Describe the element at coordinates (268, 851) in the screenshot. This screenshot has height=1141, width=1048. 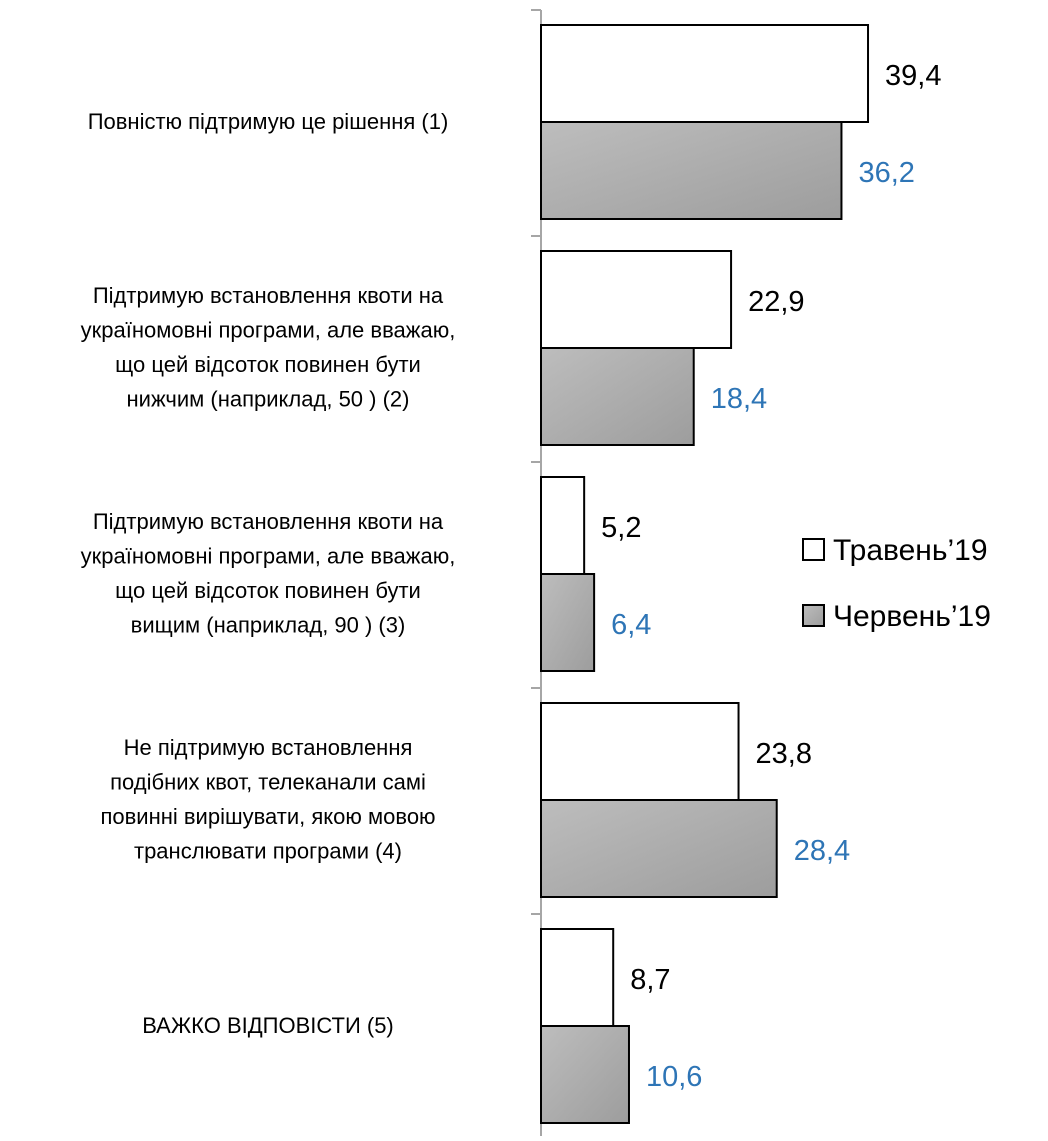
I see `category-label: транслювати програми (4)` at that location.